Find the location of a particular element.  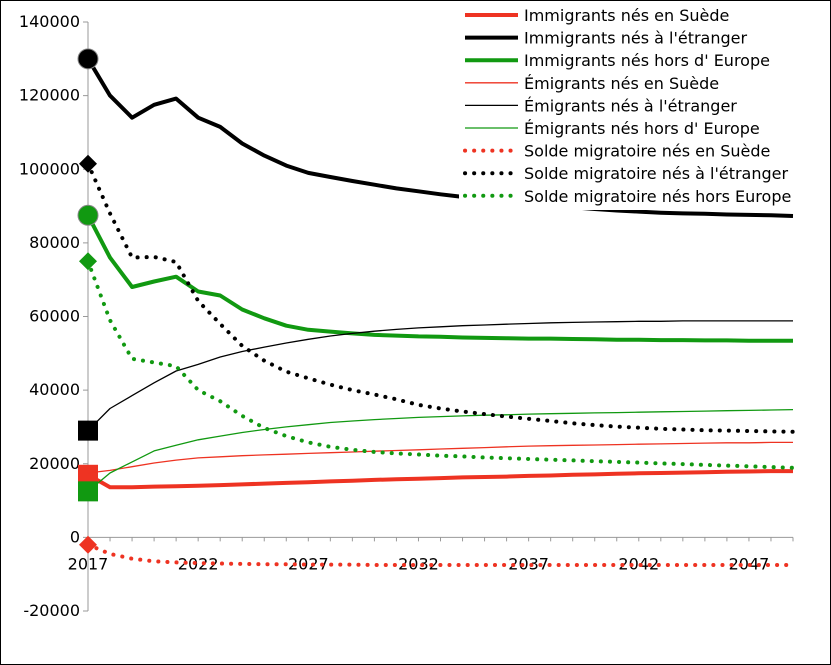

y-tick-label: 120000 is located at coordinates (49, 95).